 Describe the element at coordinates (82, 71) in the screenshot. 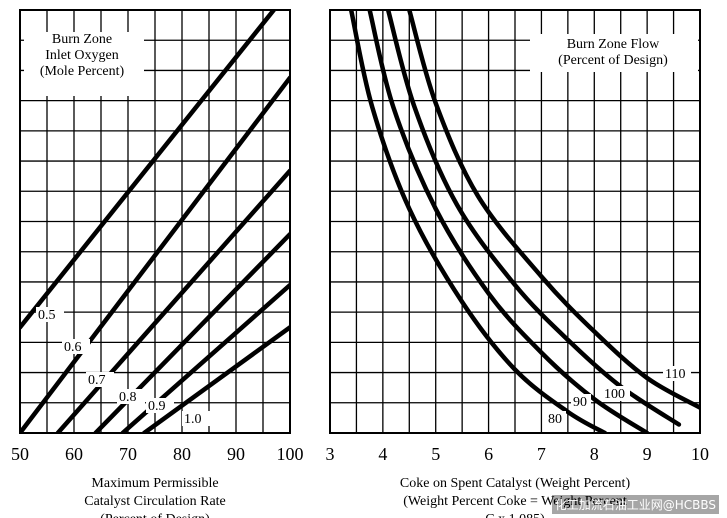

I see `legend-title-line: (Mole Percent)` at that location.